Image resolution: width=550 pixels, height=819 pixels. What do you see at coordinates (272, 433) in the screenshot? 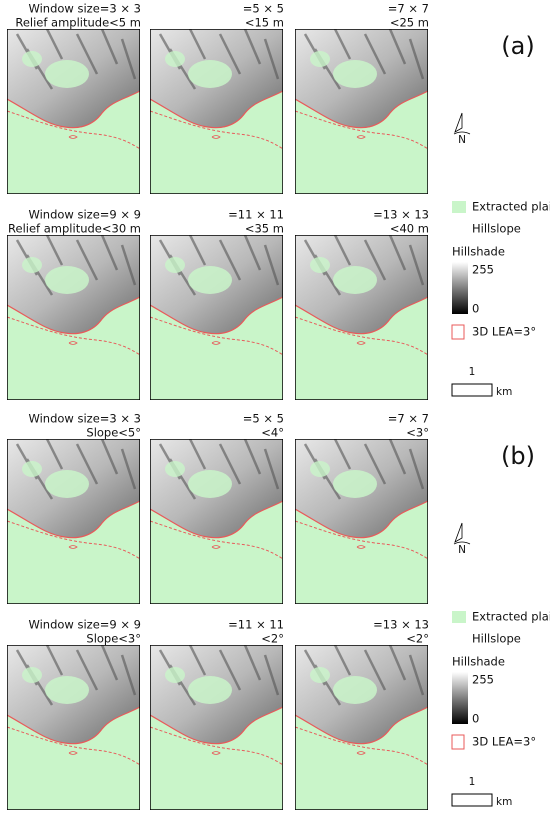
I see `panel-label-bottom: <4°` at bounding box center [272, 433].